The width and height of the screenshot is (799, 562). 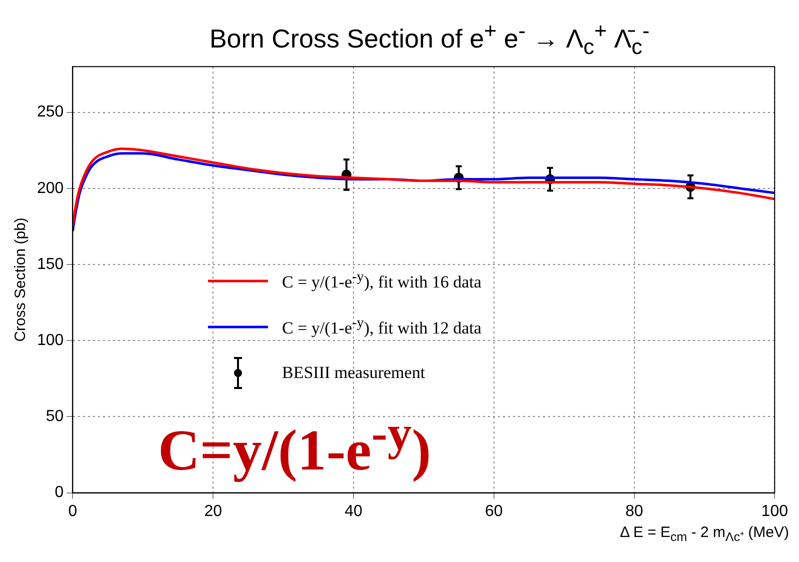 I want to click on y-tick-label: 250, so click(x=50, y=112).